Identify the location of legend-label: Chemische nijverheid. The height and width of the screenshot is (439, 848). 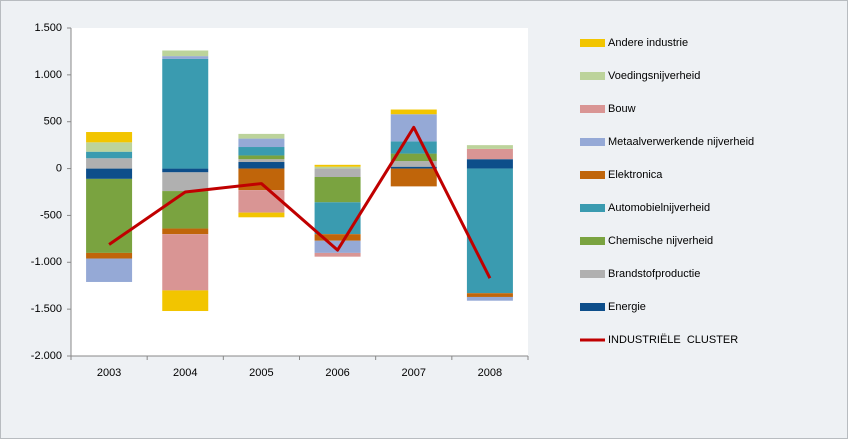
(660, 241).